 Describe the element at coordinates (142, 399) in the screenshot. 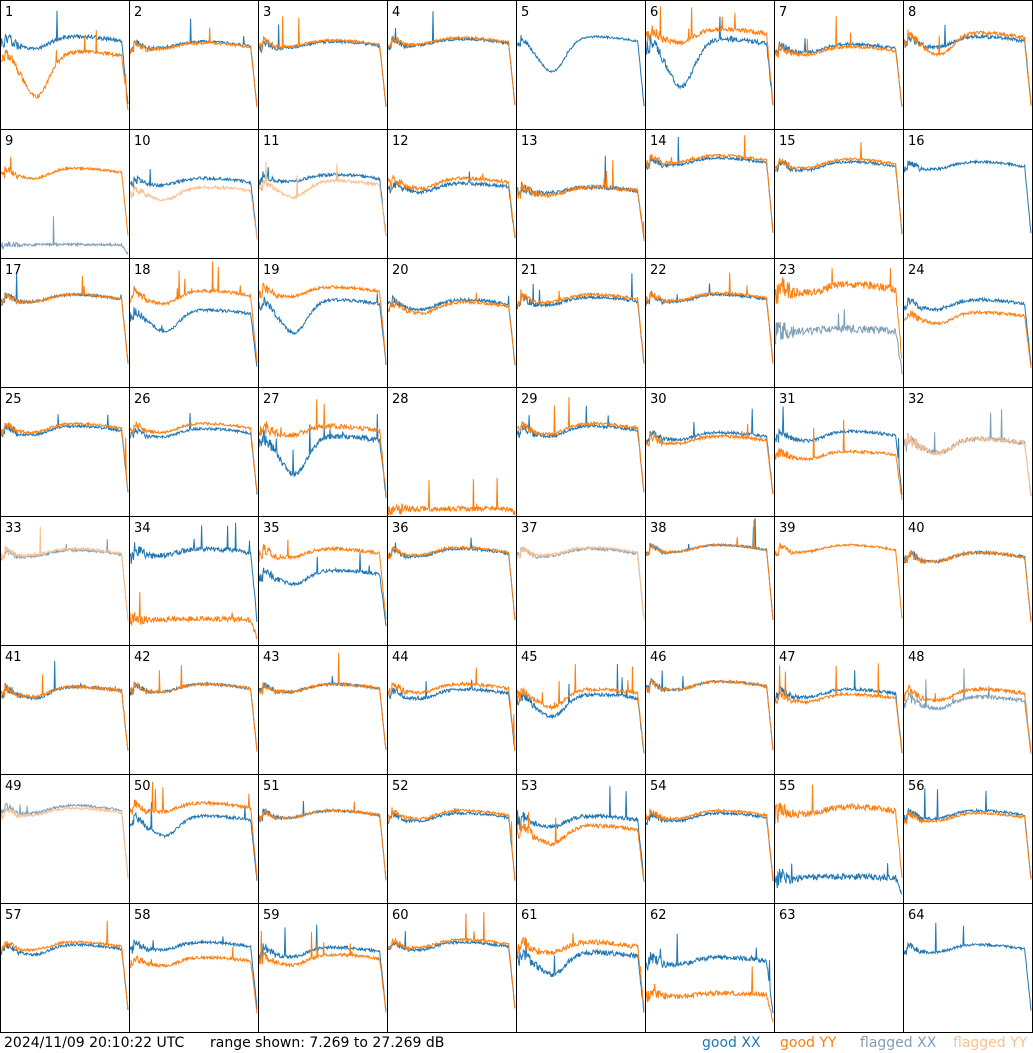

I see `panel-label-26: 26` at that location.